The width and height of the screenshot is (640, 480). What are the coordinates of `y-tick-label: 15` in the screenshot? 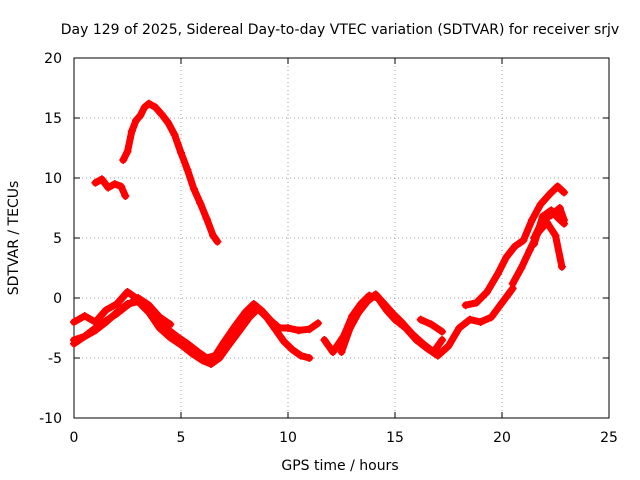 It's located at (53, 119).